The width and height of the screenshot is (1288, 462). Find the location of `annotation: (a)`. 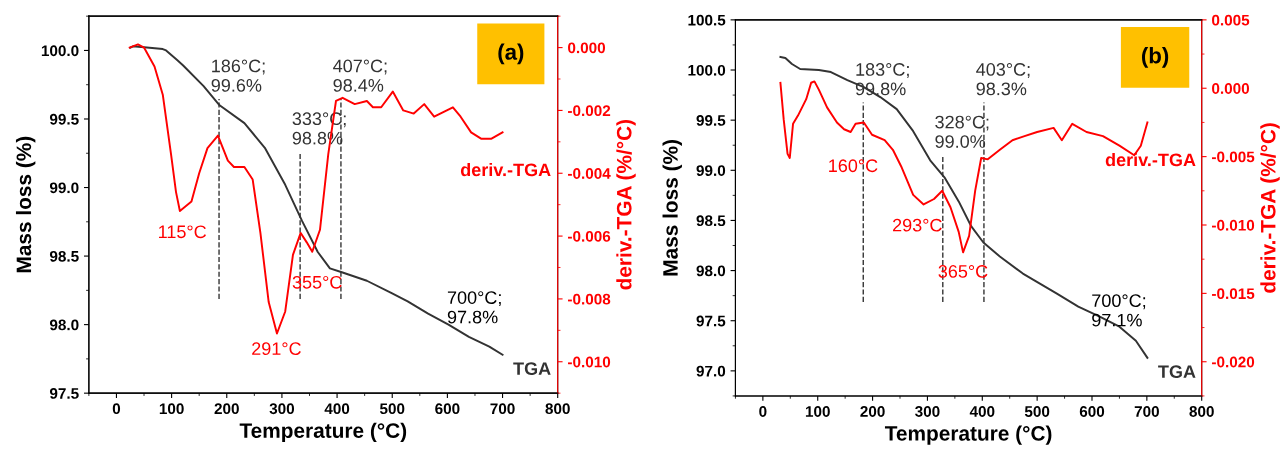

annotation: (a) is located at coordinates (511, 54).